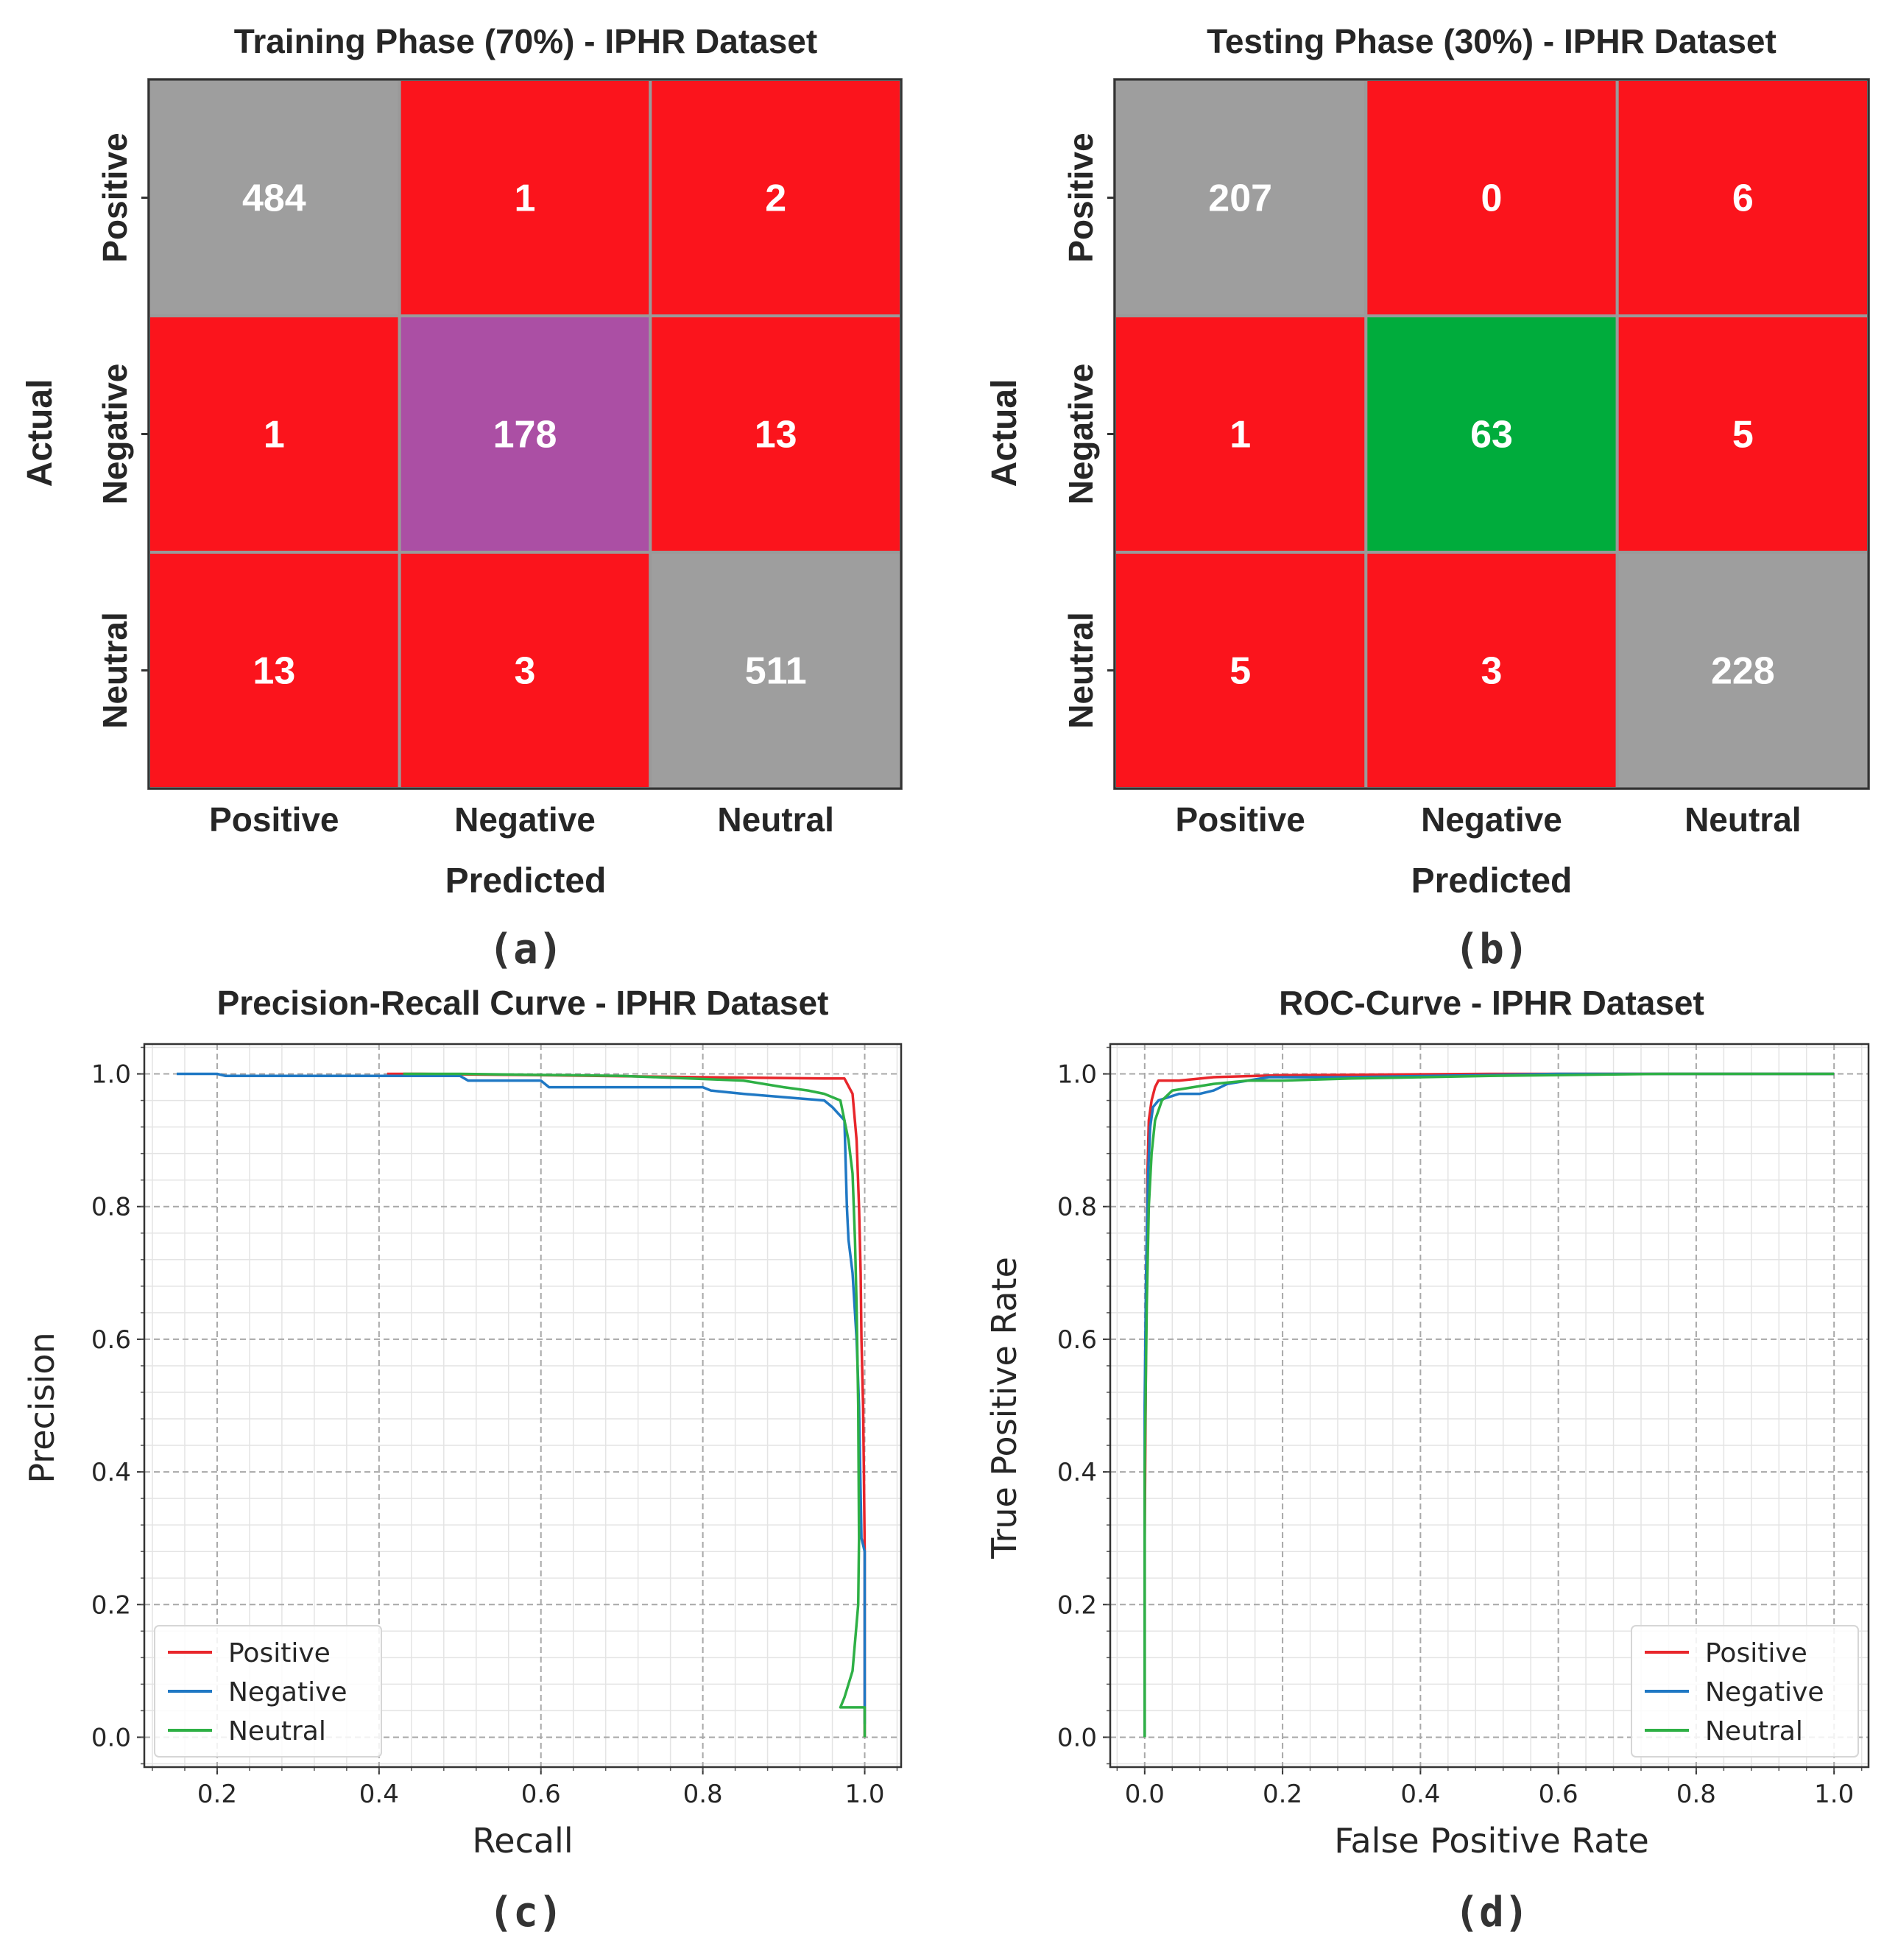 The height and width of the screenshot is (1960, 1884). I want to click on panel-c-xlabel: Recall, so click(522, 1841).